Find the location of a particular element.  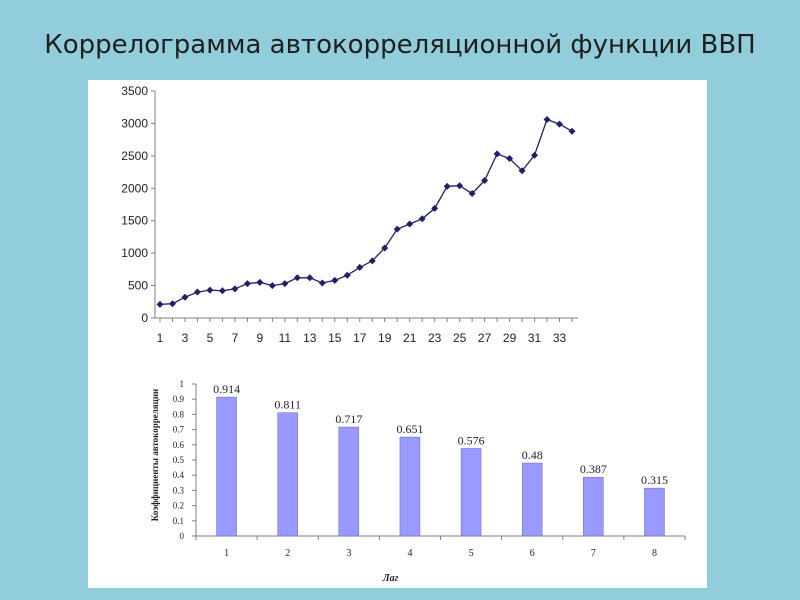

y-tick-label: 0.3 is located at coordinates (179, 490).